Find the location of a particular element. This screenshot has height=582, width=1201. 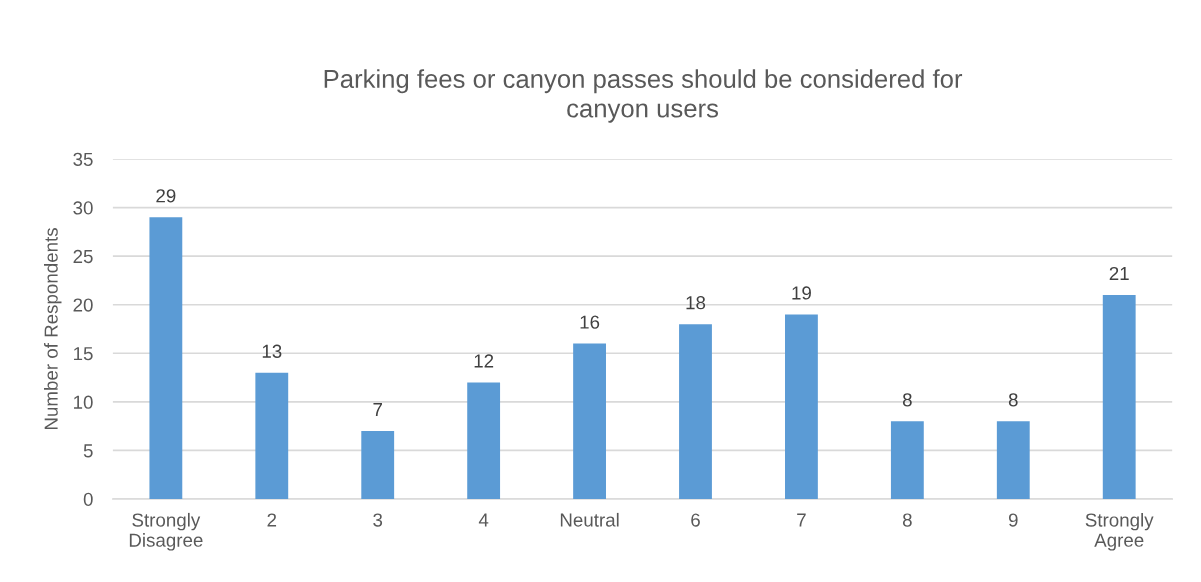

x-tick-label: Neutral is located at coordinates (589, 519).